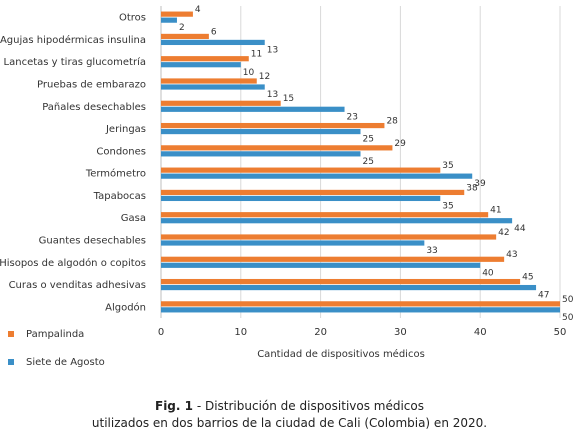  I want to click on x-tick-label: 10, so click(240, 332).